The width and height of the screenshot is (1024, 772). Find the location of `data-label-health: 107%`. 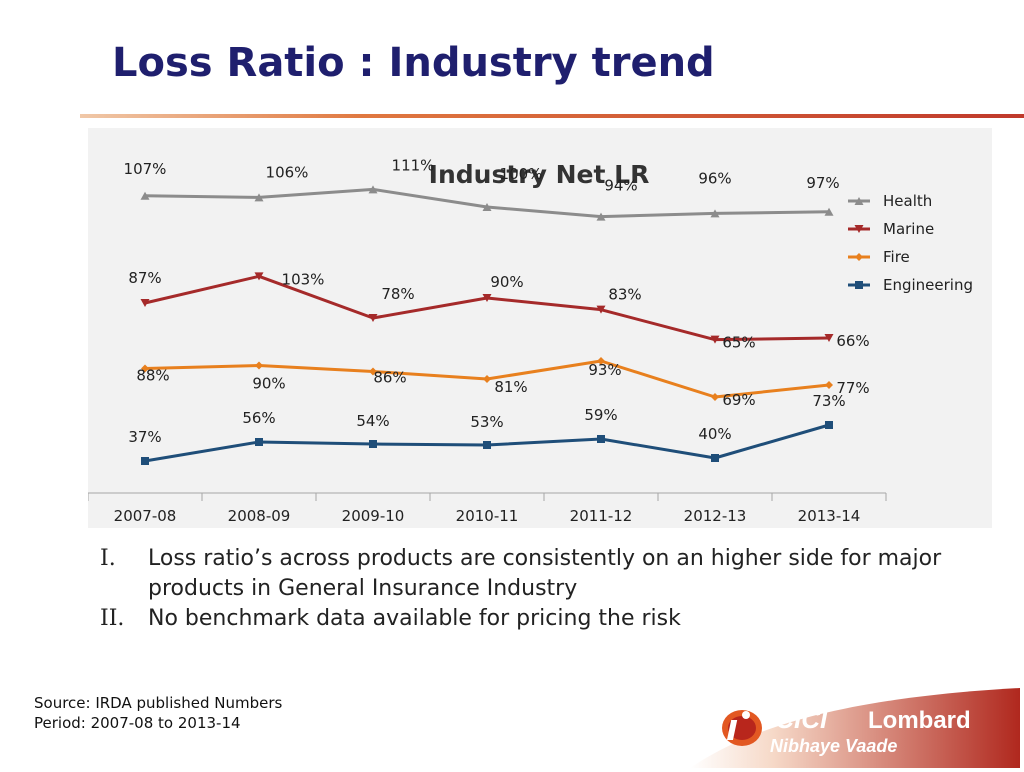

data-label-health: 107% is located at coordinates (145, 169).